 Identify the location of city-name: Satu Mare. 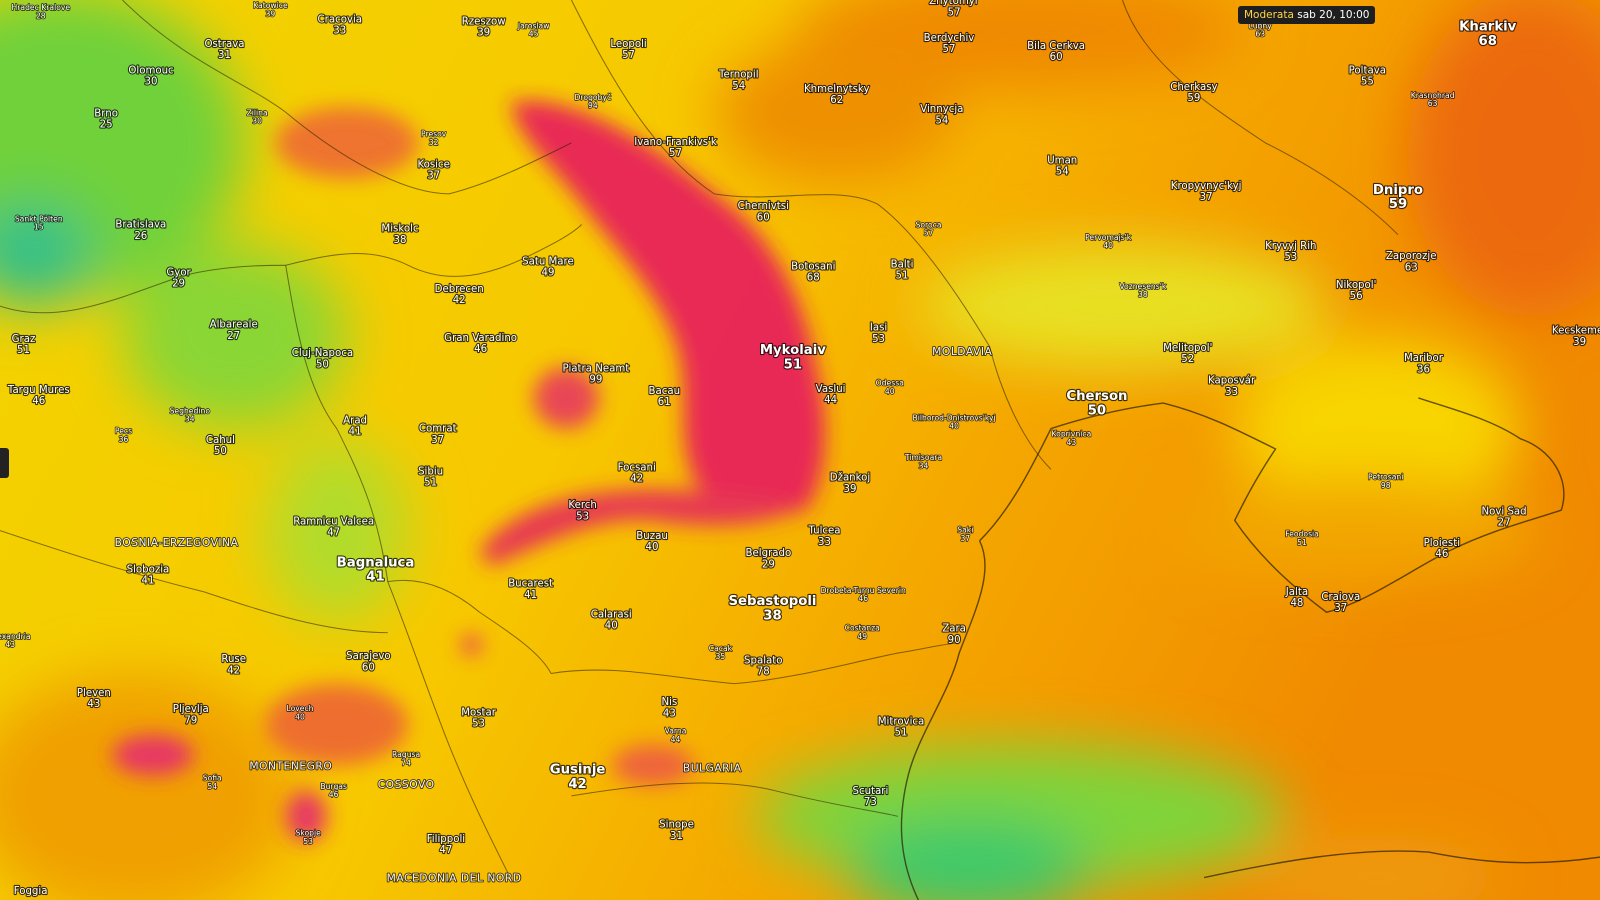
(548, 261).